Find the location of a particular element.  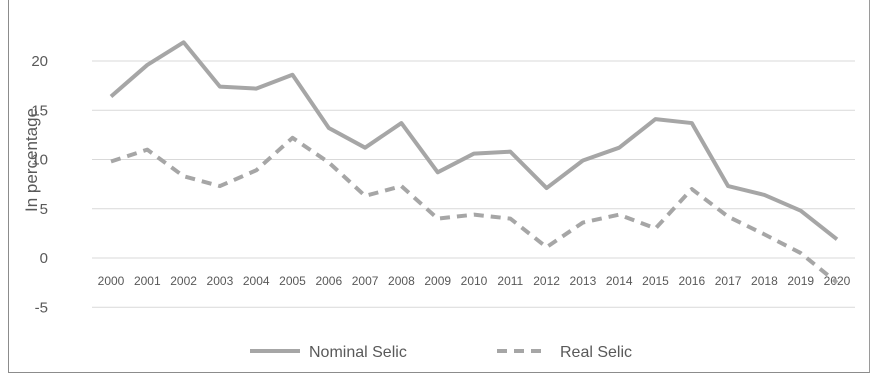

x-tick-label: 2000 is located at coordinates (111, 281).